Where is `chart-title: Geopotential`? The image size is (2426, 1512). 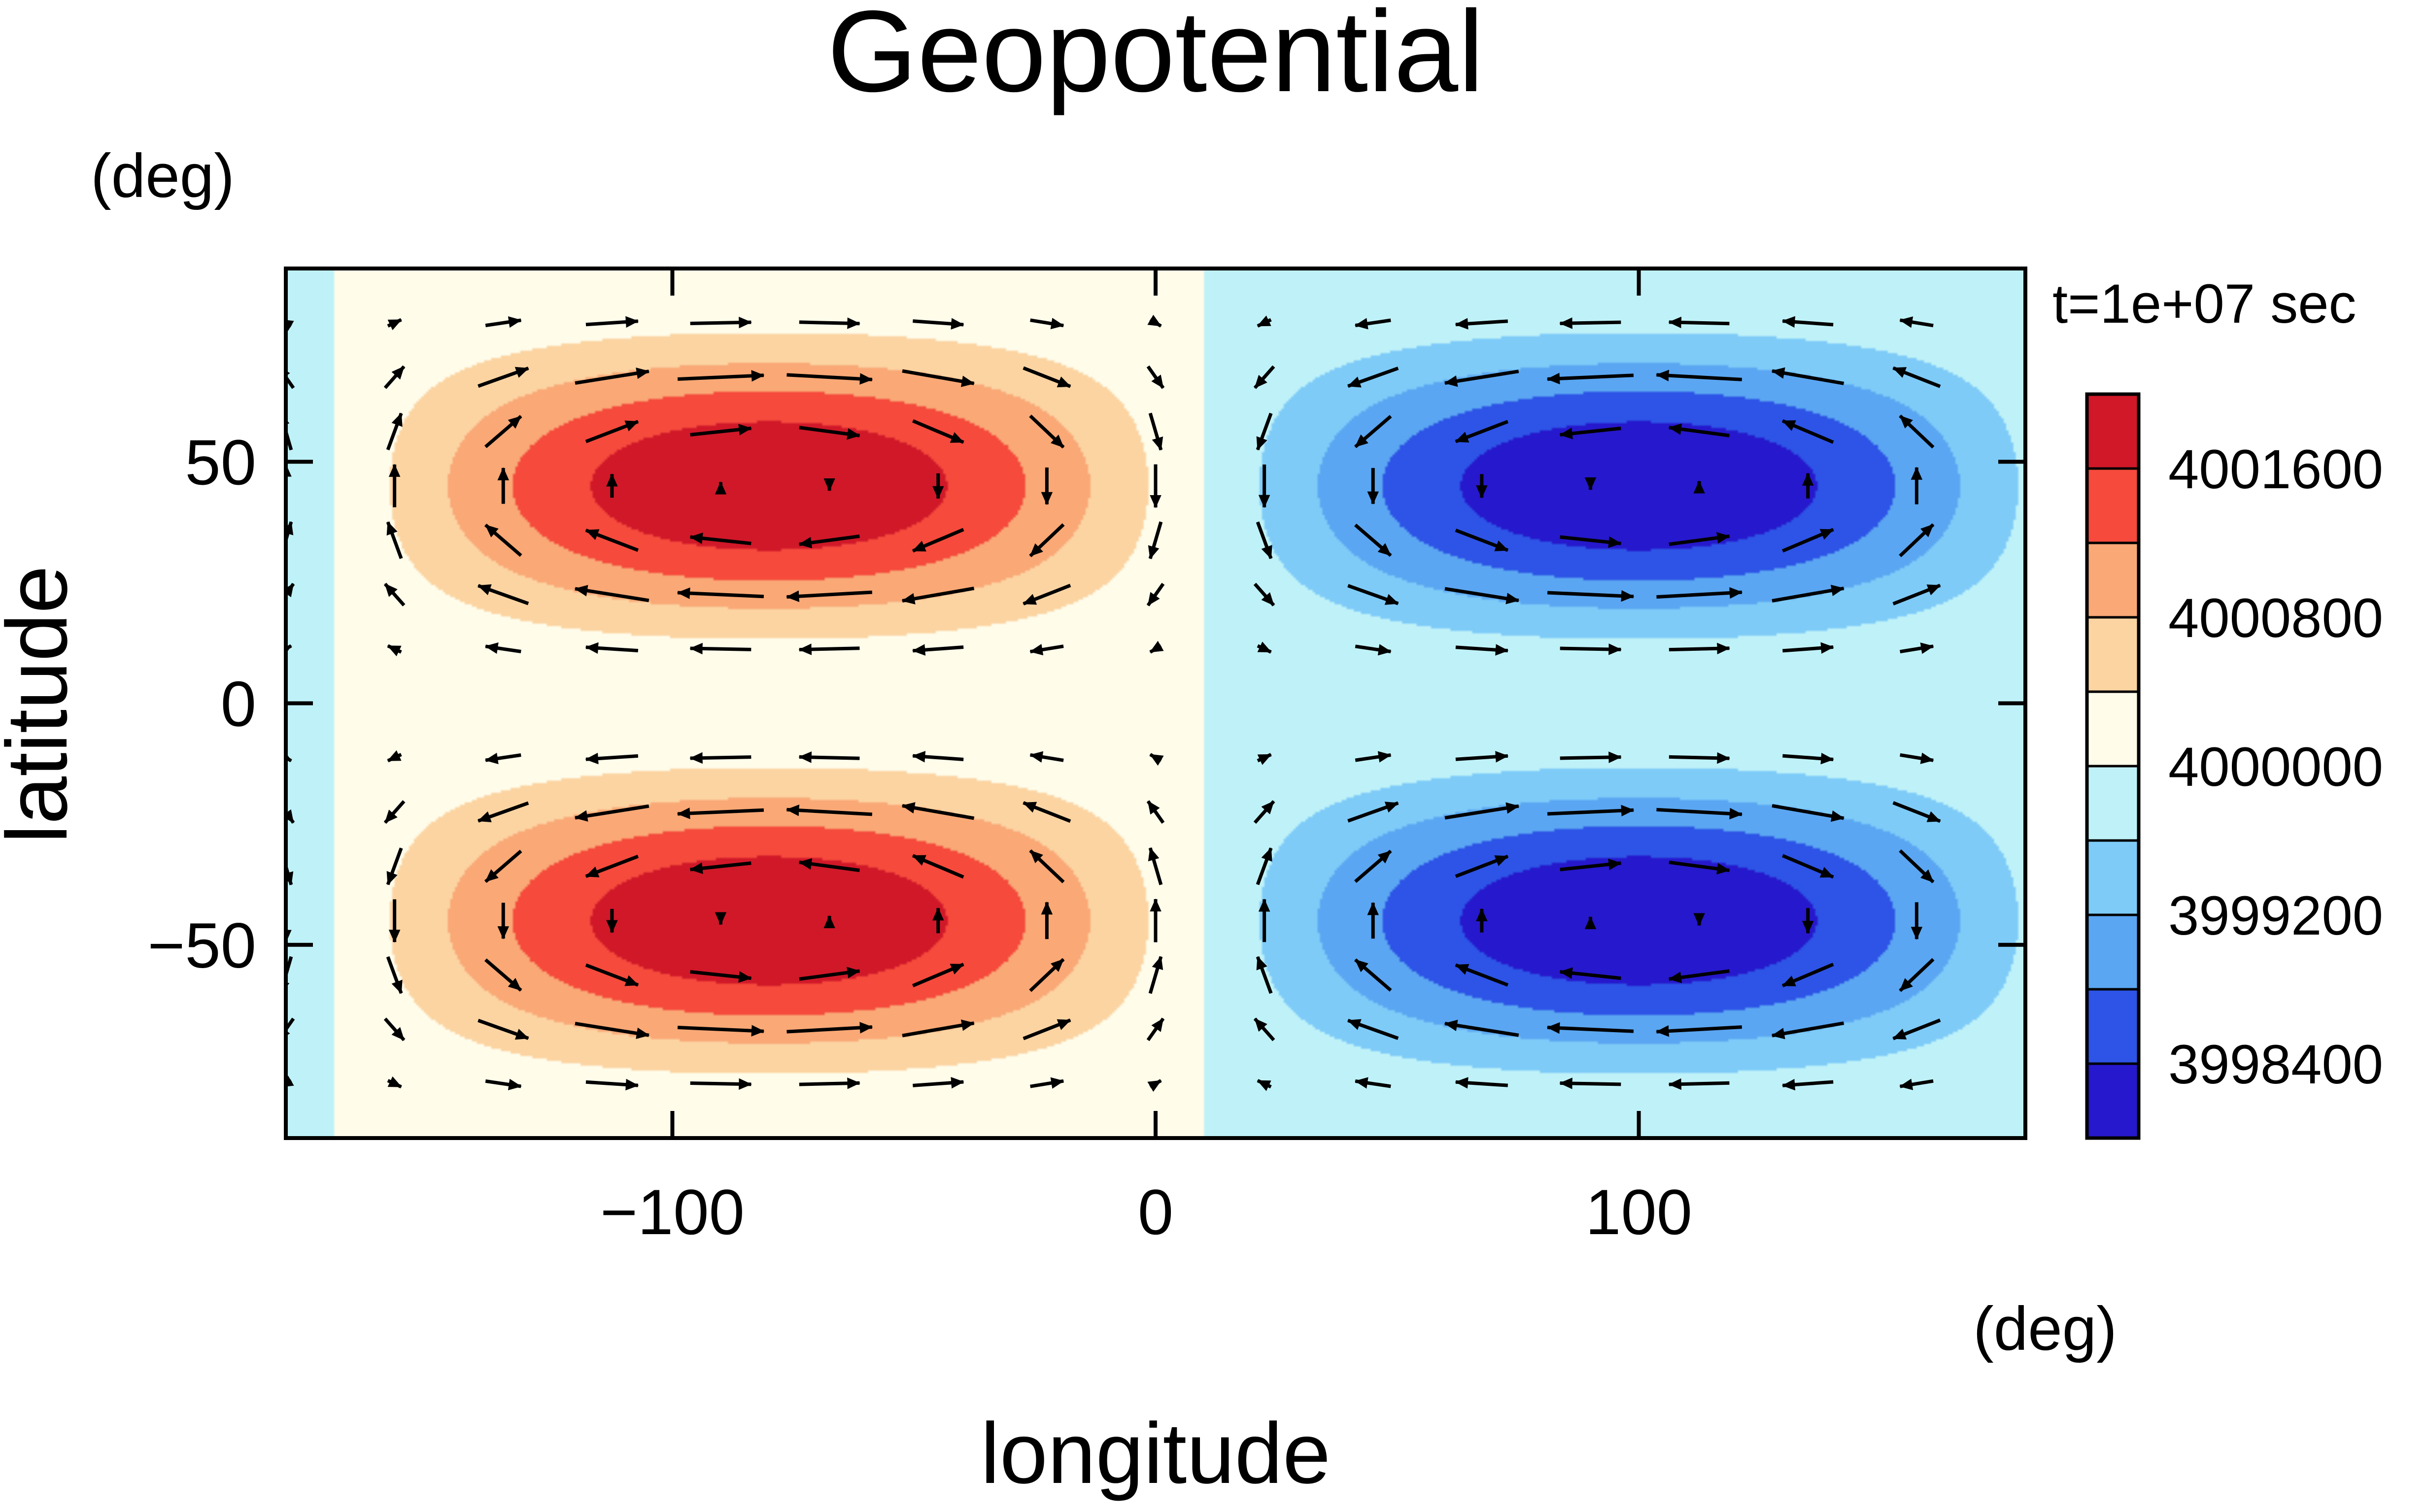
chart-title: Geopotential is located at coordinates (1155, 58).